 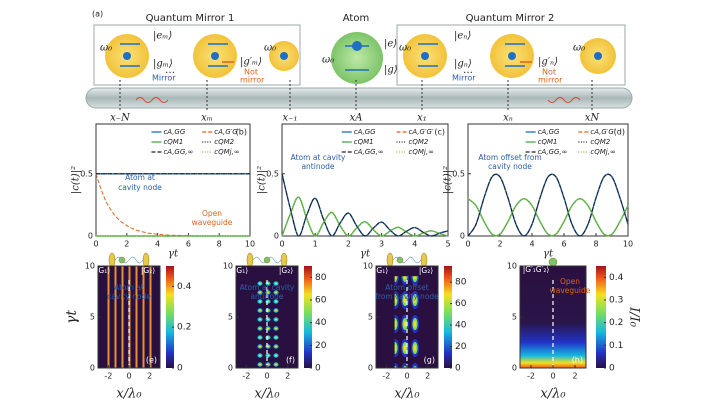 What do you see at coordinates (321, 346) in the screenshot?
I see `colorbar-tick-label: 20` at bounding box center [321, 346].